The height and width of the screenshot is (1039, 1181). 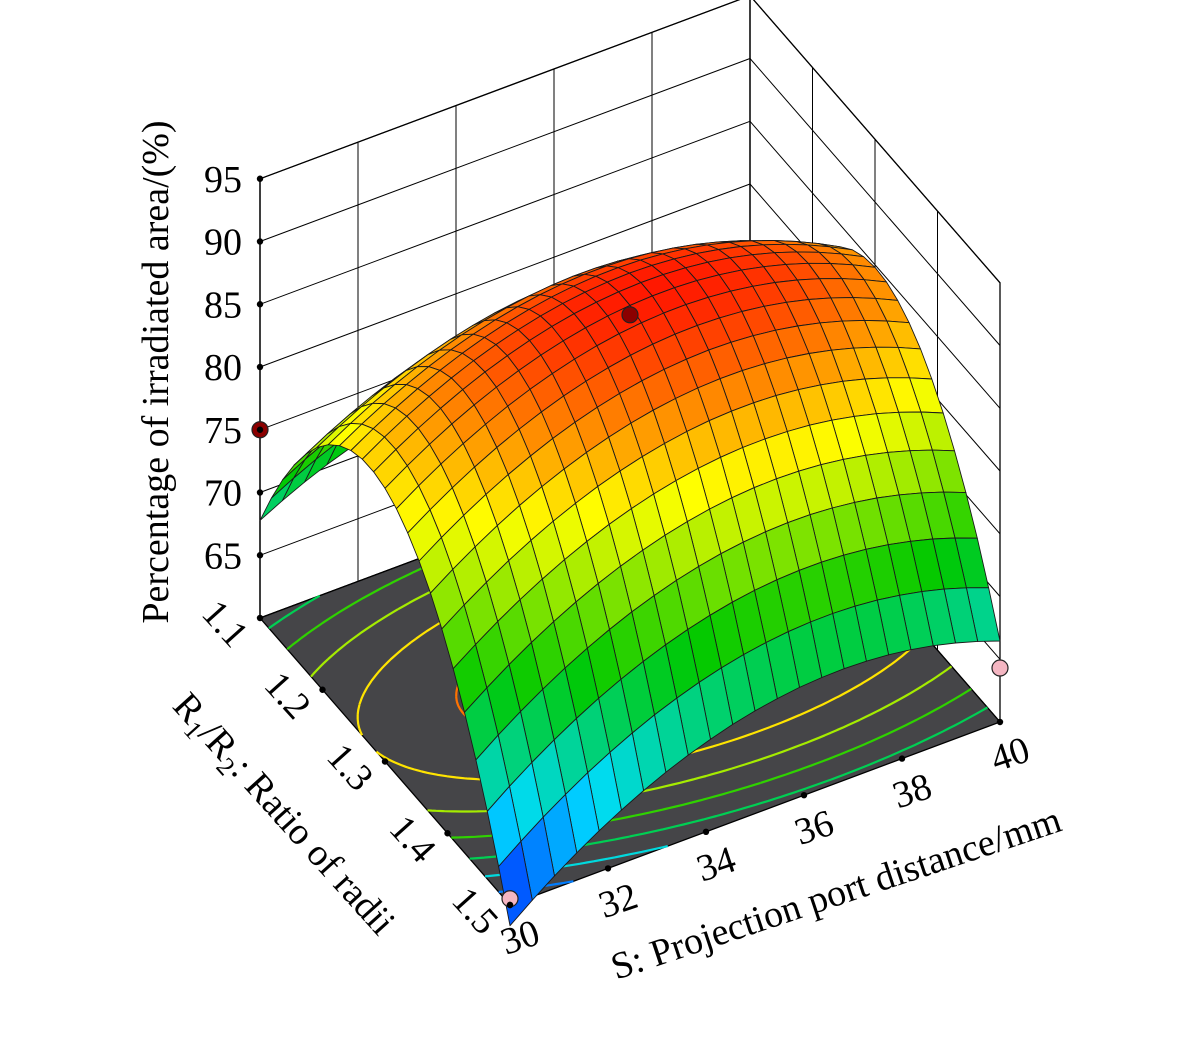 What do you see at coordinates (223, 556) in the screenshot?
I see `z-tick-label: 65` at bounding box center [223, 556].